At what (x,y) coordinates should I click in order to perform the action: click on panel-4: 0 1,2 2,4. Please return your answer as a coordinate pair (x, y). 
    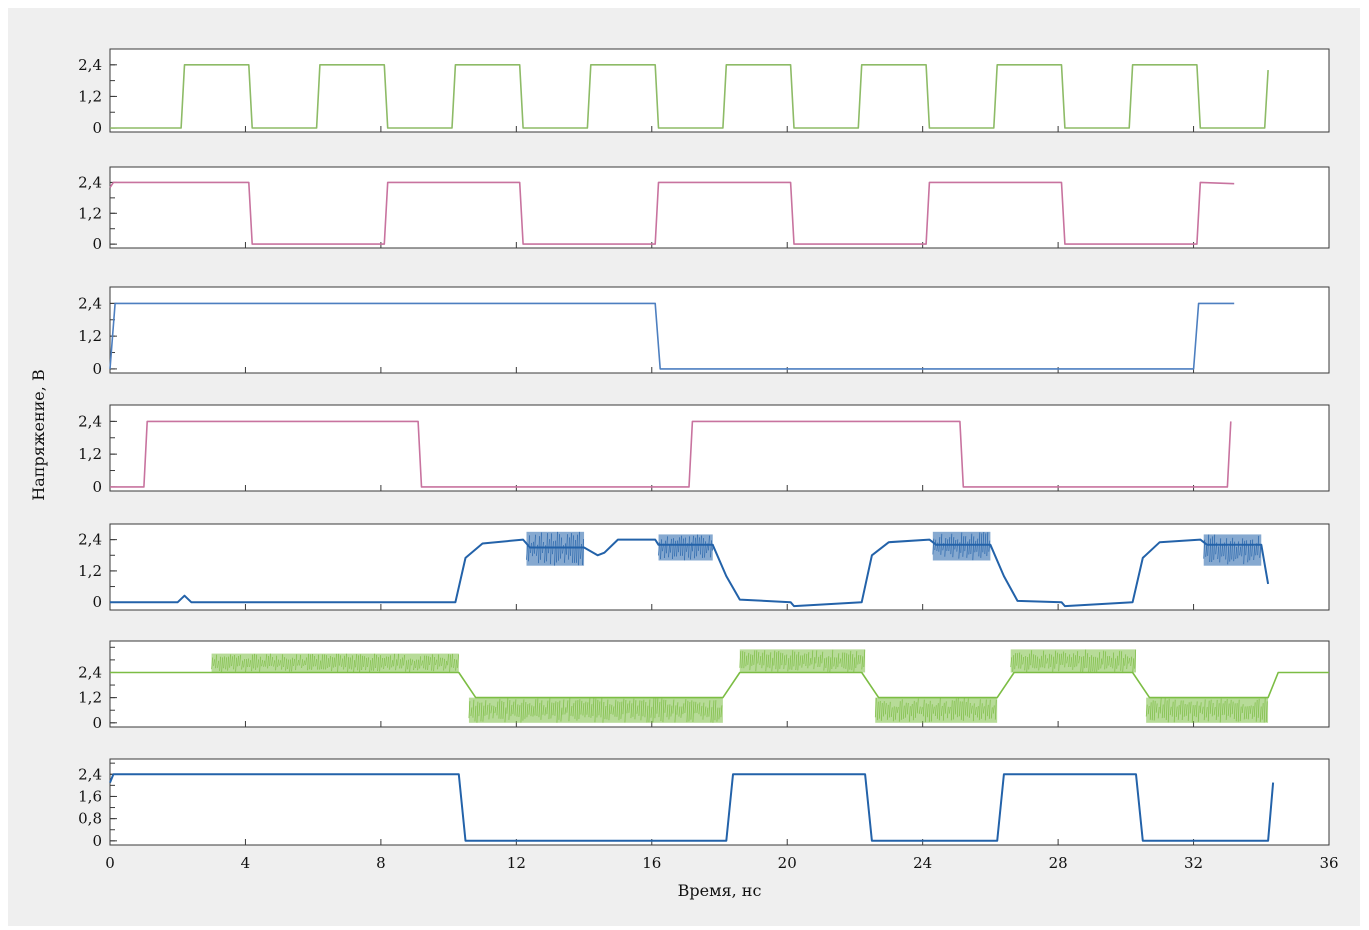
    Looking at the image, I should click on (704, 450).